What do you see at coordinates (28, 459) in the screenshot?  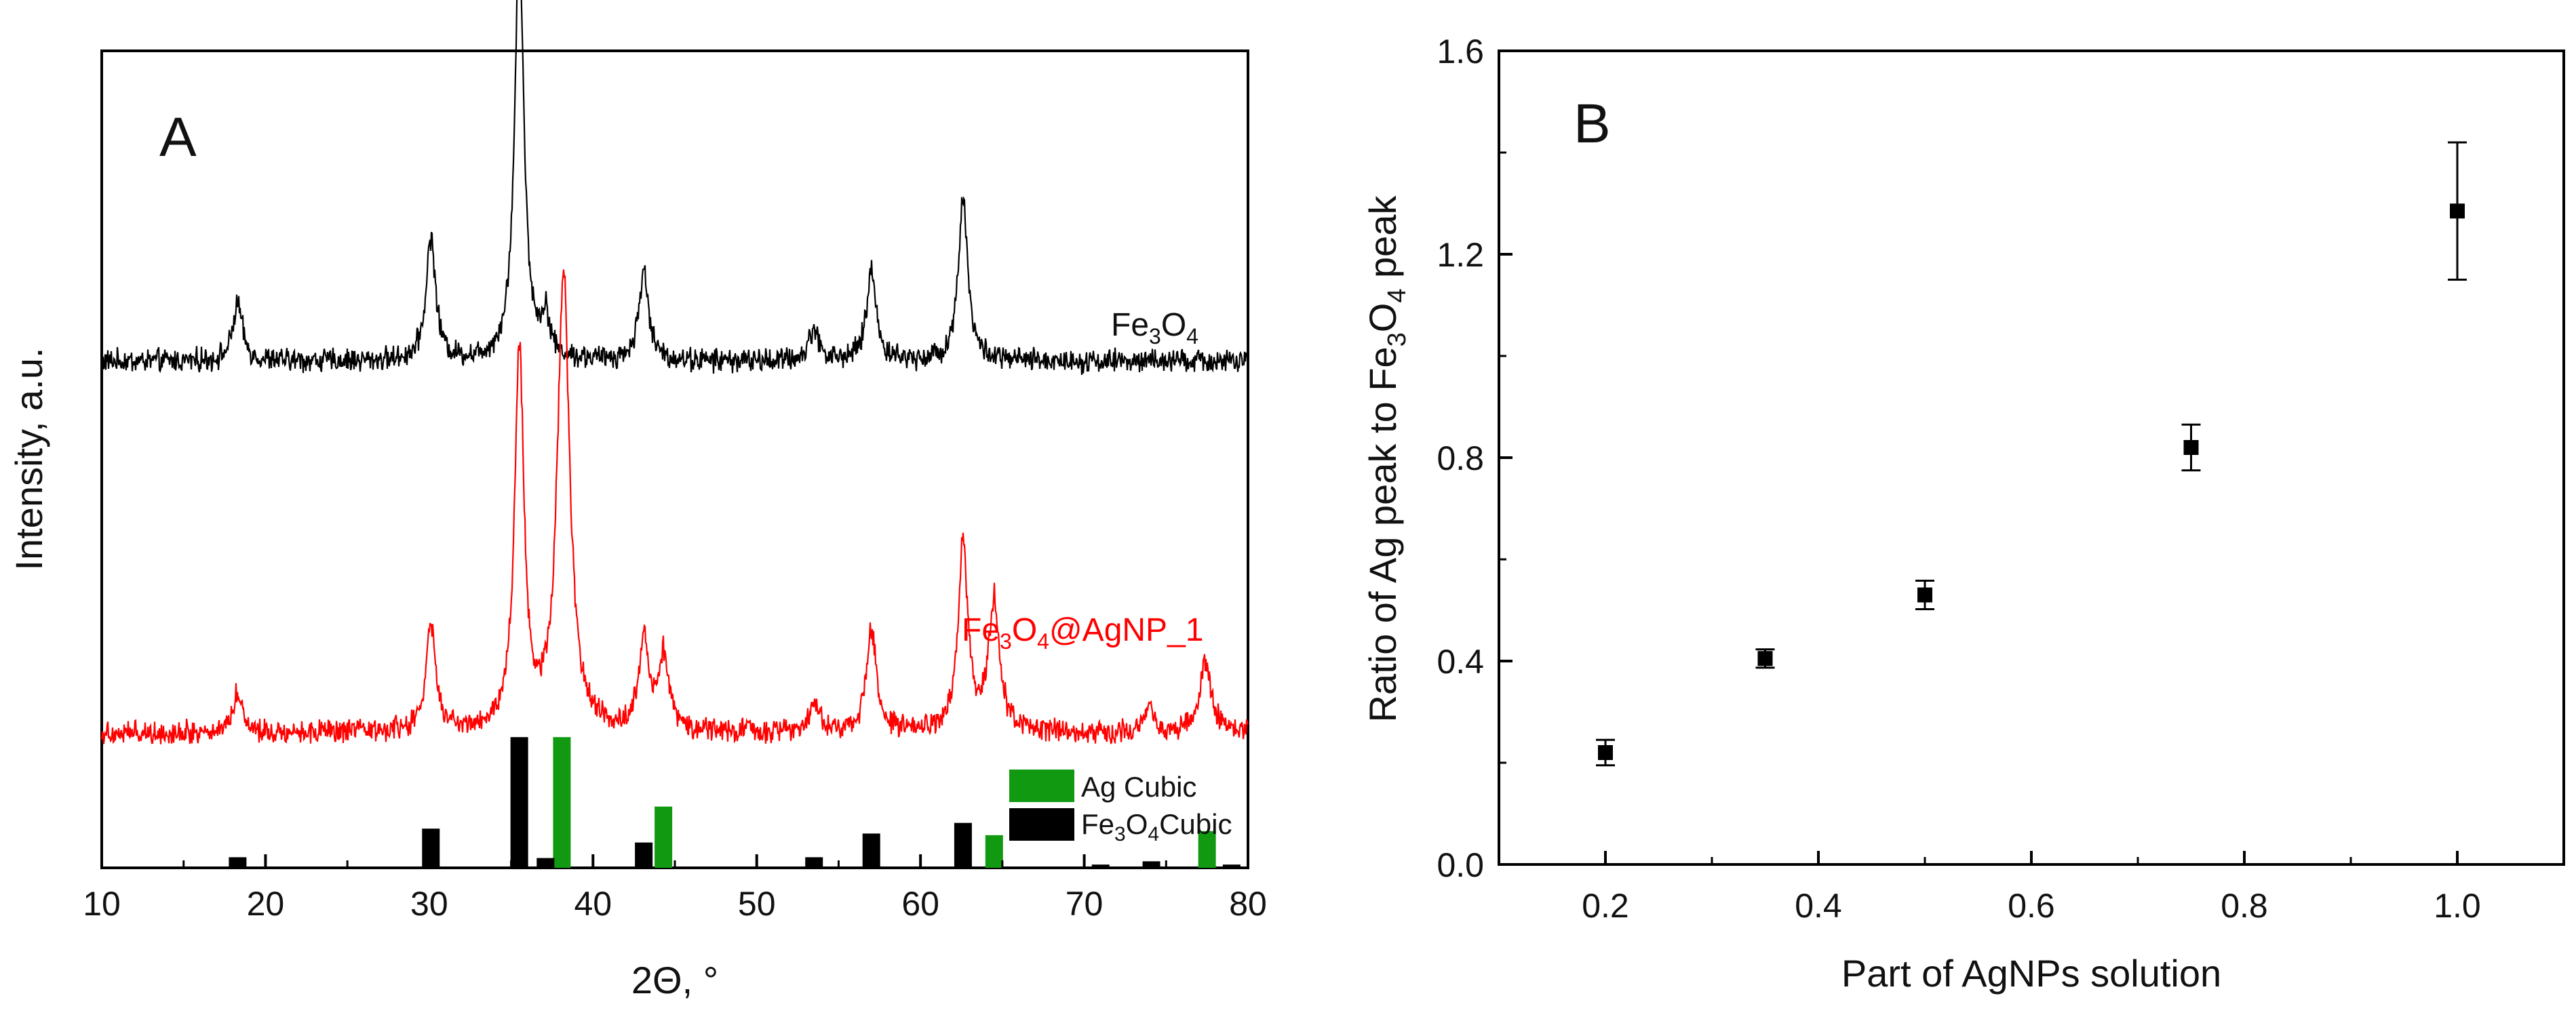 I see `panel-a-y-axis-title: Intensity, a.u.` at bounding box center [28, 459].